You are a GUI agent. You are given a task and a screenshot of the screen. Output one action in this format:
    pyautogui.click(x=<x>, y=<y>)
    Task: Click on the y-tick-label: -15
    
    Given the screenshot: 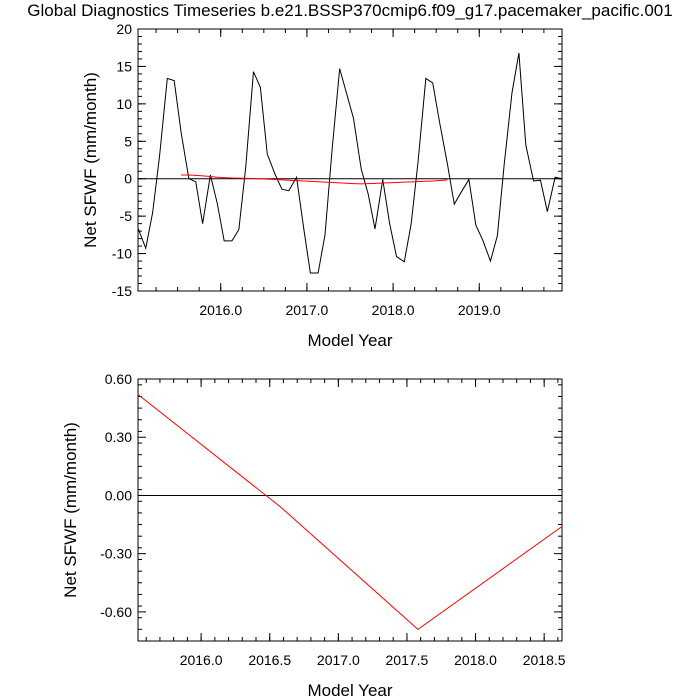 What is the action you would take?
    pyautogui.click(x=122, y=291)
    